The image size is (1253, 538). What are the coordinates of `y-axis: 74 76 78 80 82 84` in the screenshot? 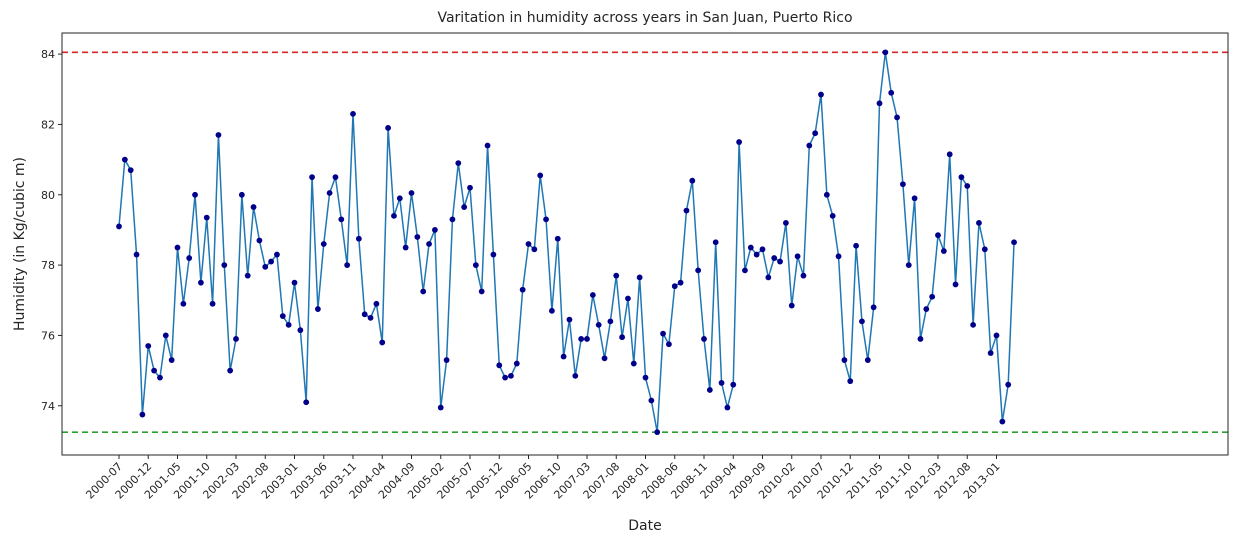 It's located at (51, 230).